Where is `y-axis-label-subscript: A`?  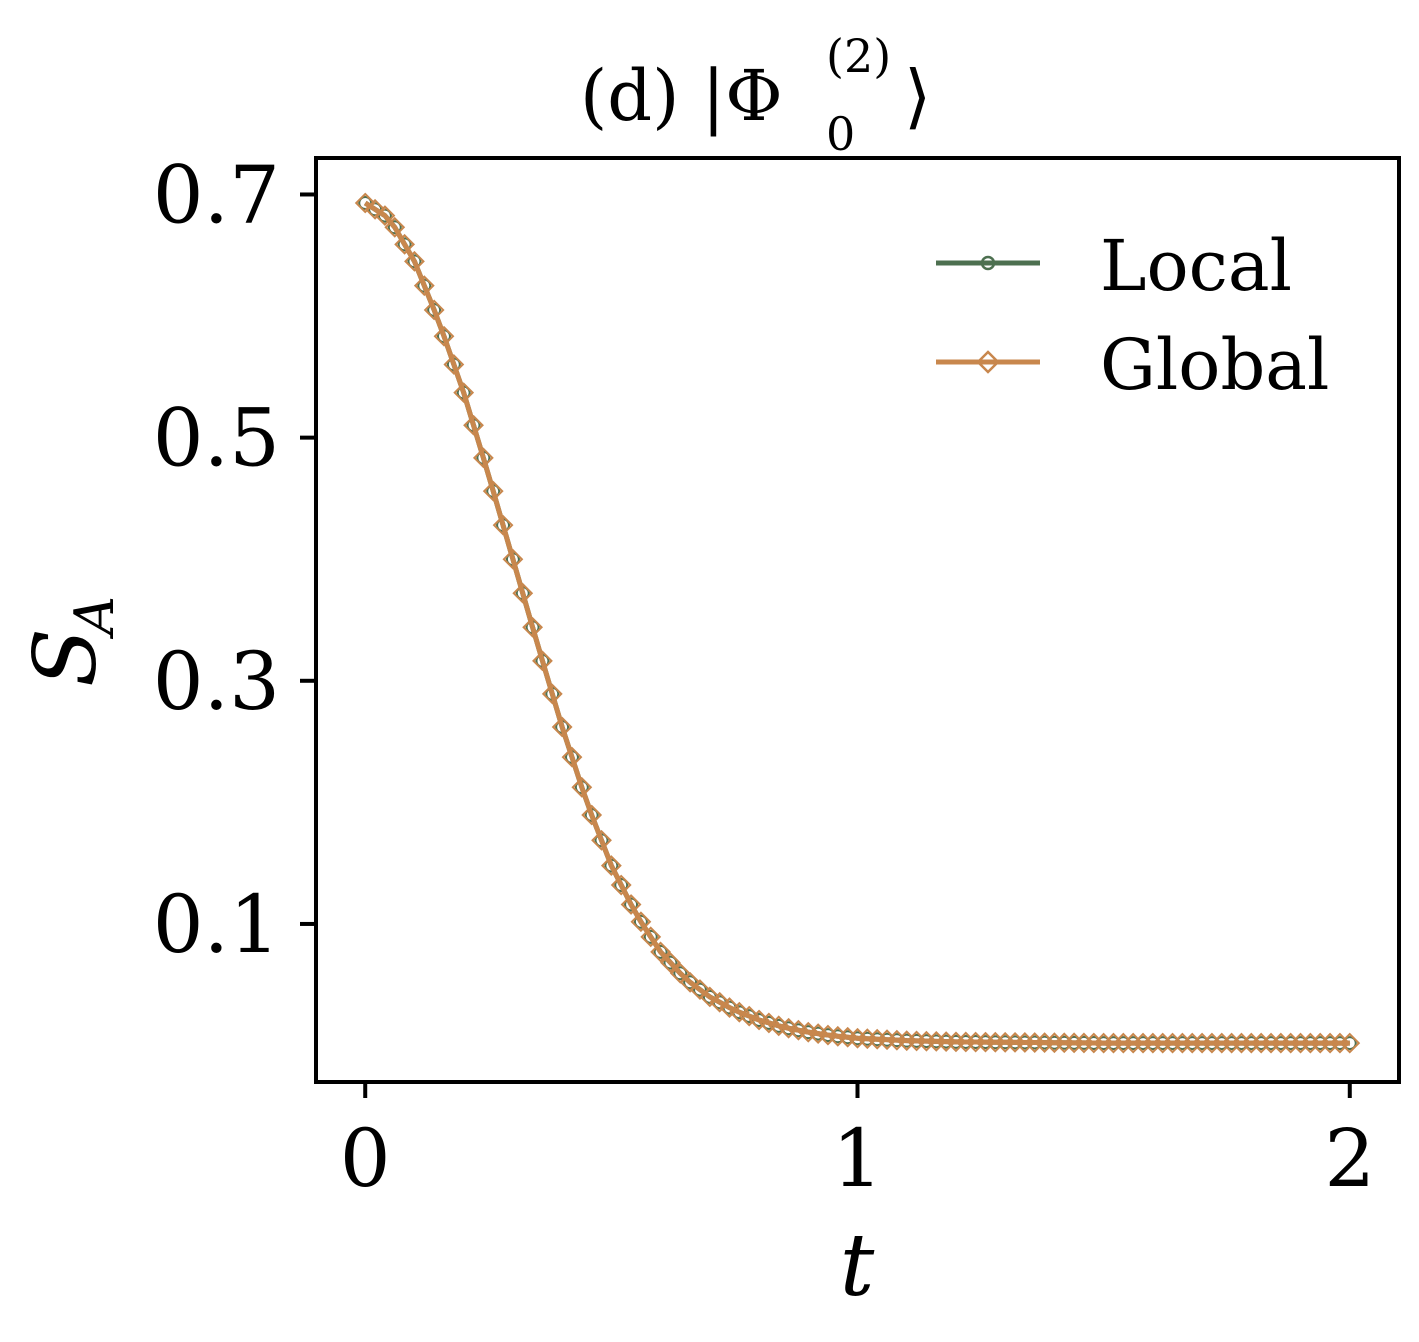
y-axis-label-subscript: A is located at coordinates (94, 618).